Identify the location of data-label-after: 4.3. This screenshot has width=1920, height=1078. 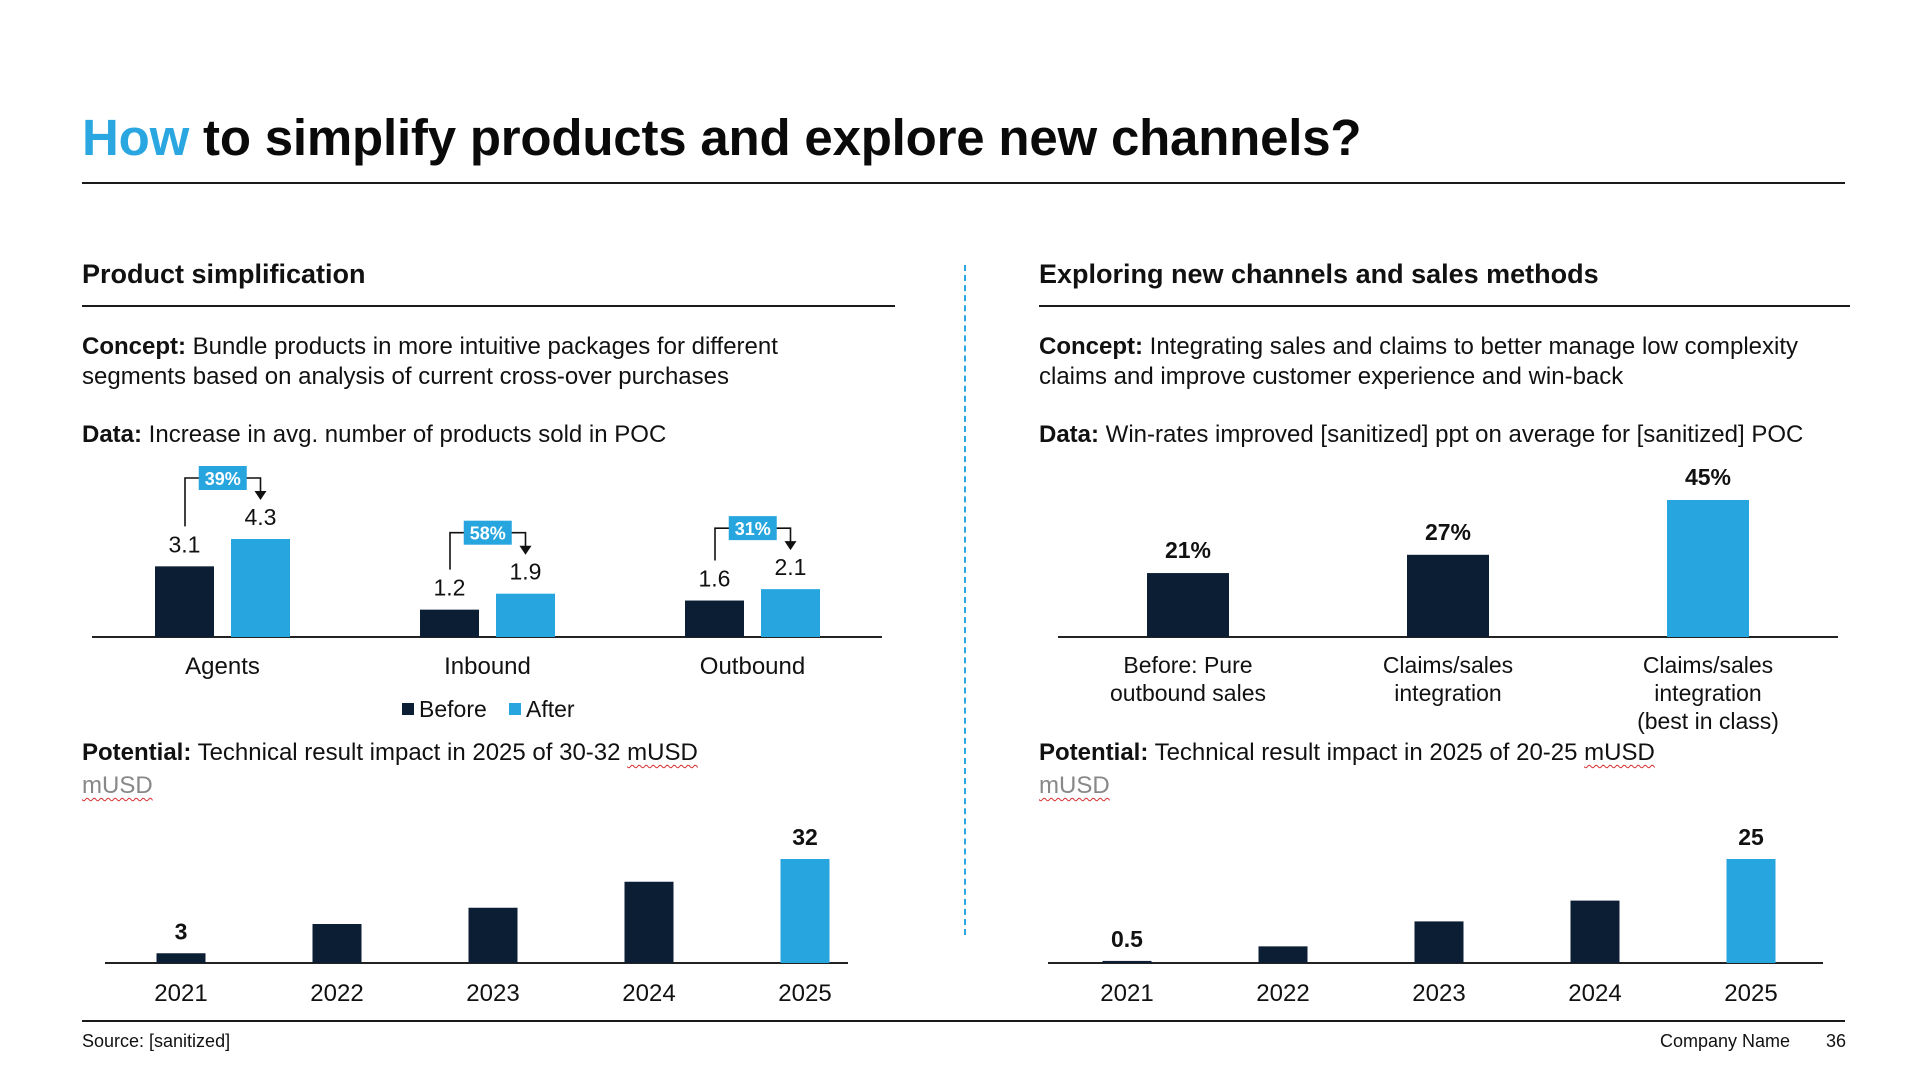
(261, 517).